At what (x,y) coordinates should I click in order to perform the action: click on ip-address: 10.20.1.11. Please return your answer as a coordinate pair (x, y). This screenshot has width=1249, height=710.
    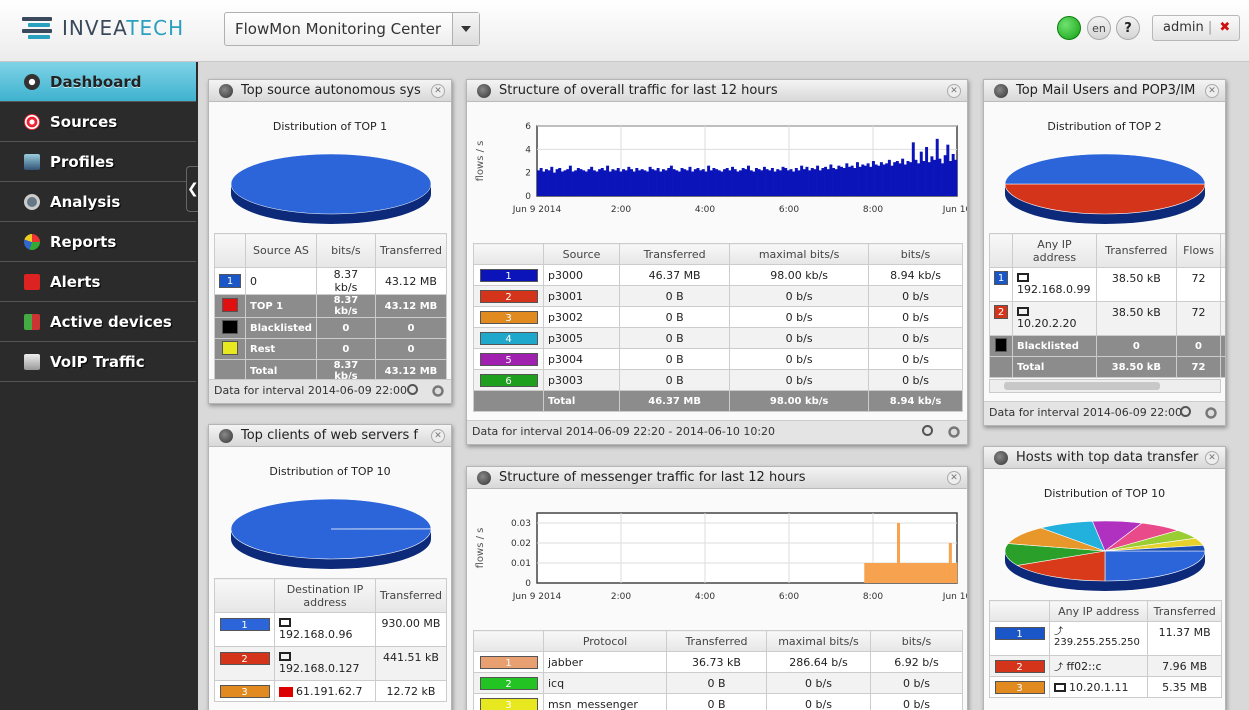
    Looking at the image, I should click on (1099, 687).